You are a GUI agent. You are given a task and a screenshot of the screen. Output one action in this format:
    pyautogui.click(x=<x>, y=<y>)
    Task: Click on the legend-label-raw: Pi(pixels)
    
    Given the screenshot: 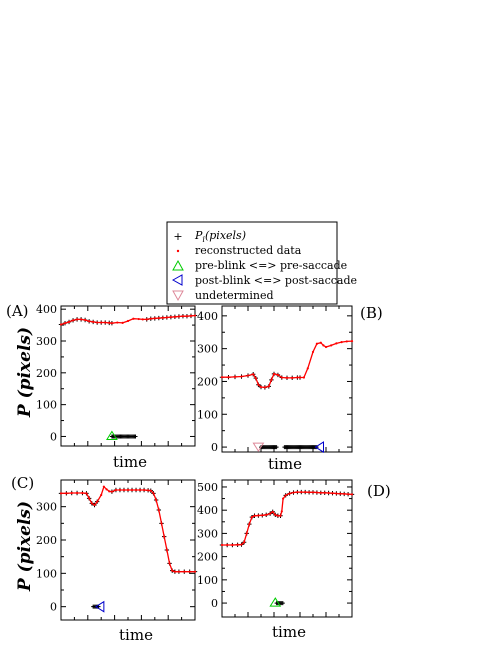 What is the action you would take?
    pyautogui.click(x=220, y=236)
    